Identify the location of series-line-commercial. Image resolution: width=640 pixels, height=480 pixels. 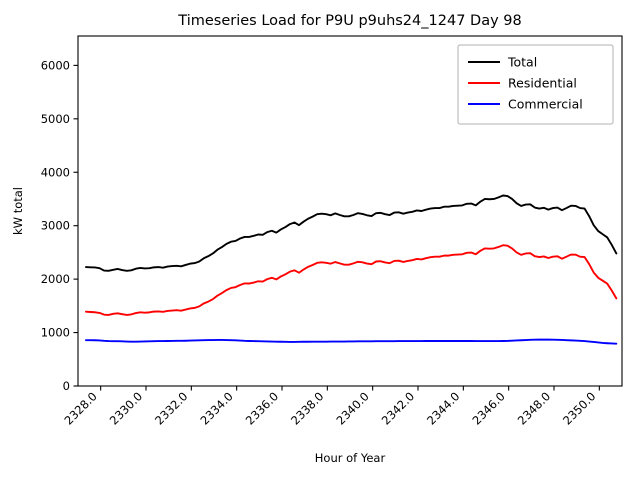
(351, 341).